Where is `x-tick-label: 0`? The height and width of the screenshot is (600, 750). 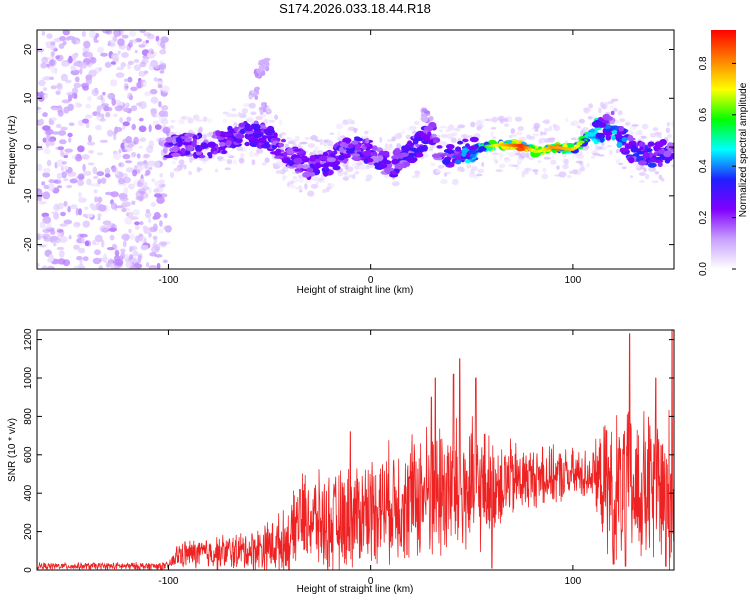
x-tick-label: 0 is located at coordinates (371, 581).